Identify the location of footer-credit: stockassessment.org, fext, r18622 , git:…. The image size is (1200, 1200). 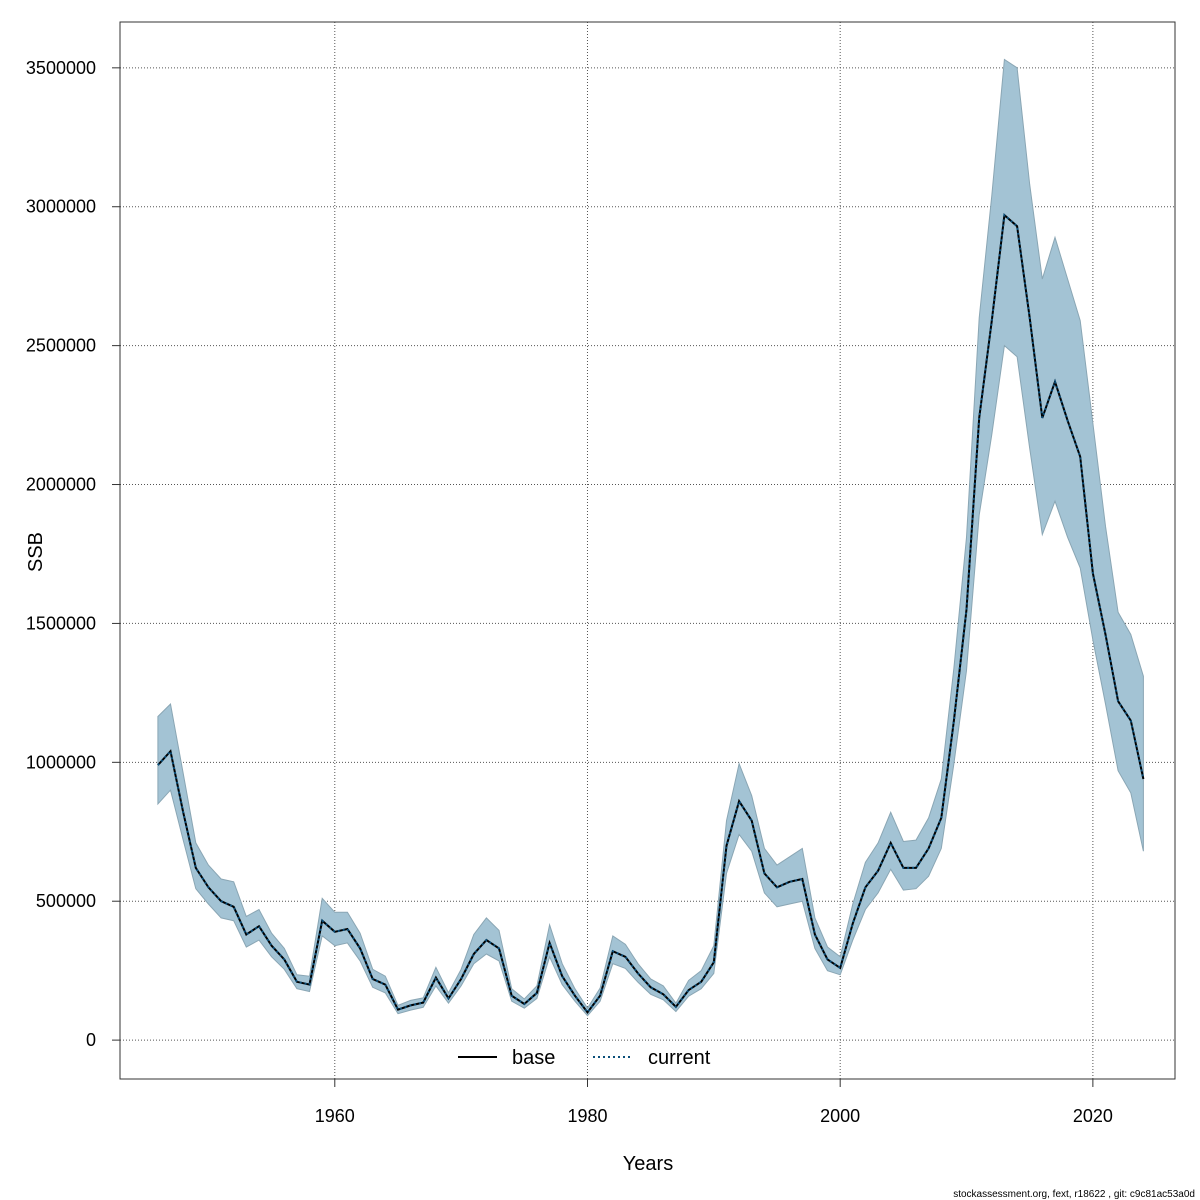
(1074, 1194).